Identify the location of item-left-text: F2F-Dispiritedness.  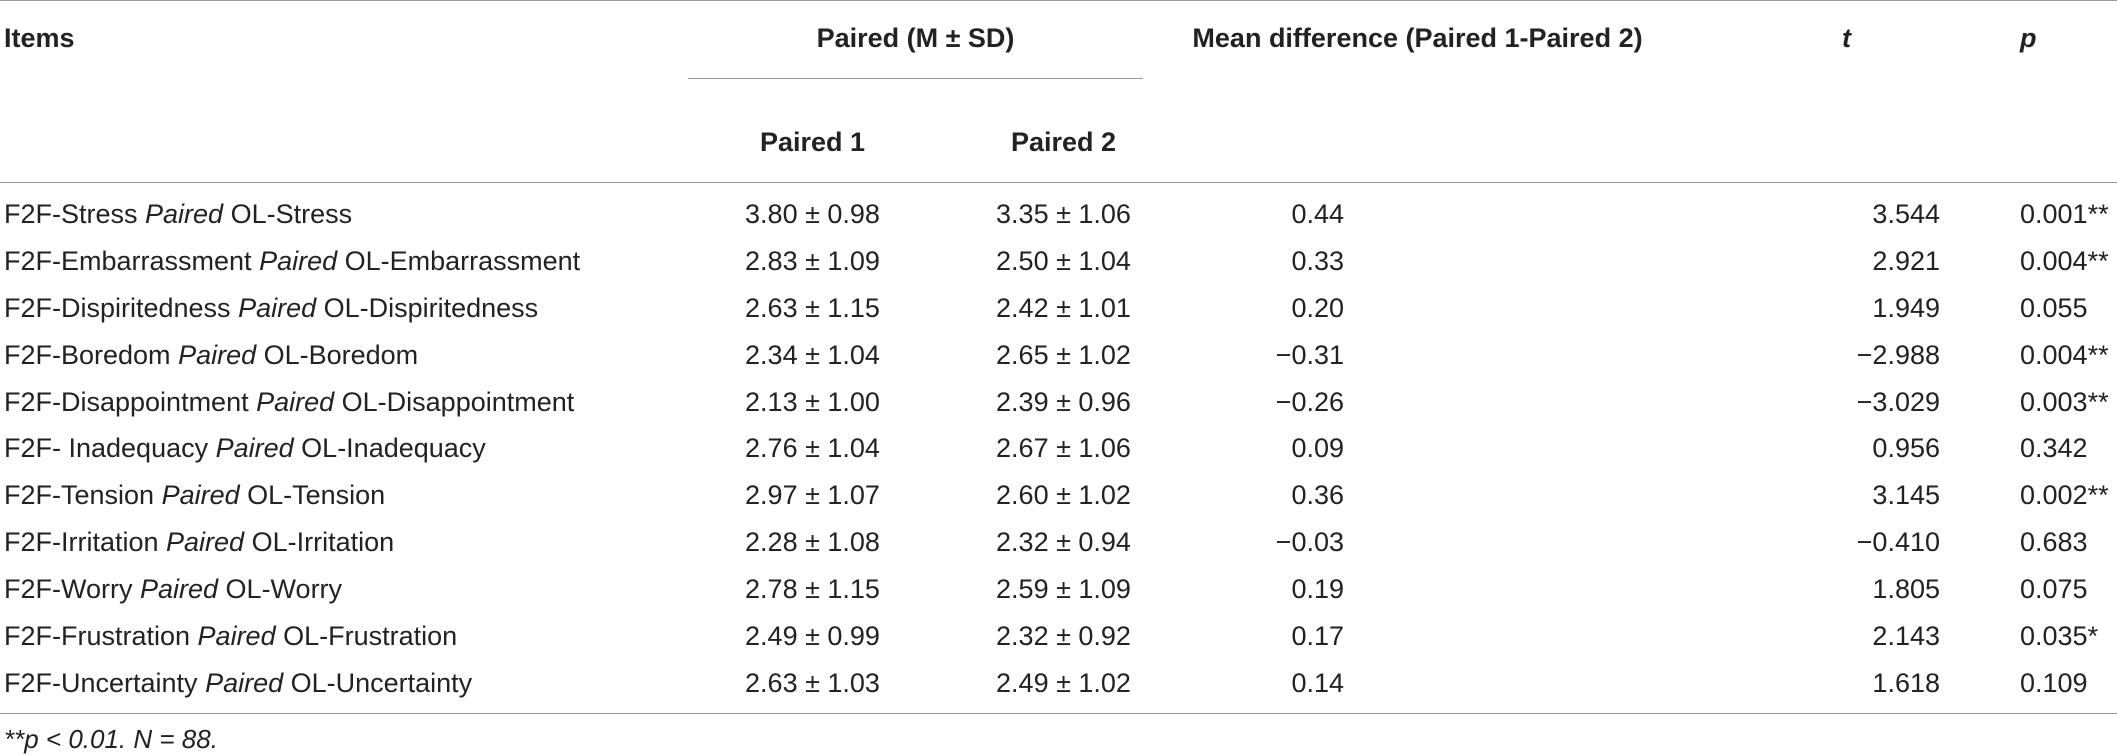
(121, 307).